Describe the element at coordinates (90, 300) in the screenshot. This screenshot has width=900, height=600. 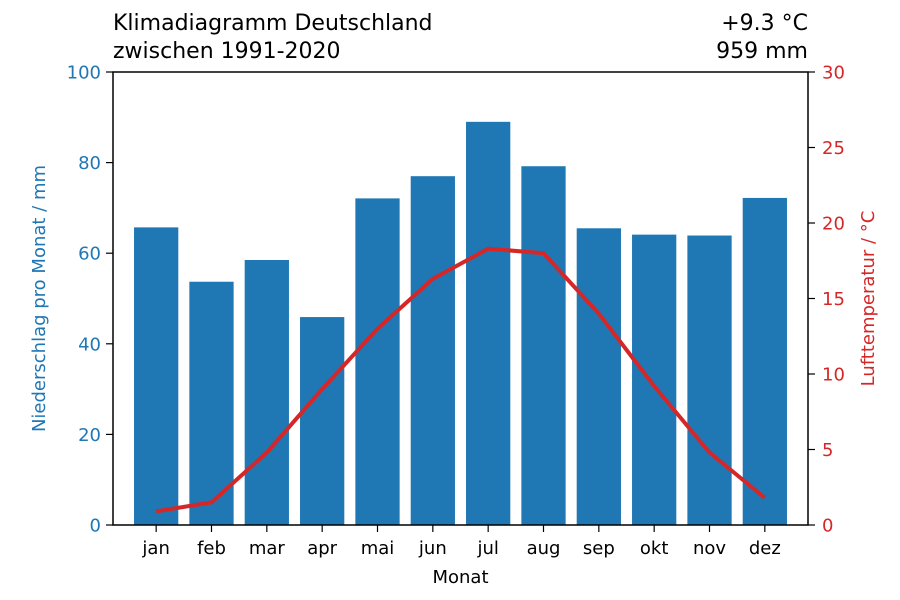
I see `left-y-axis: 0 20 40 60 80 100` at that location.